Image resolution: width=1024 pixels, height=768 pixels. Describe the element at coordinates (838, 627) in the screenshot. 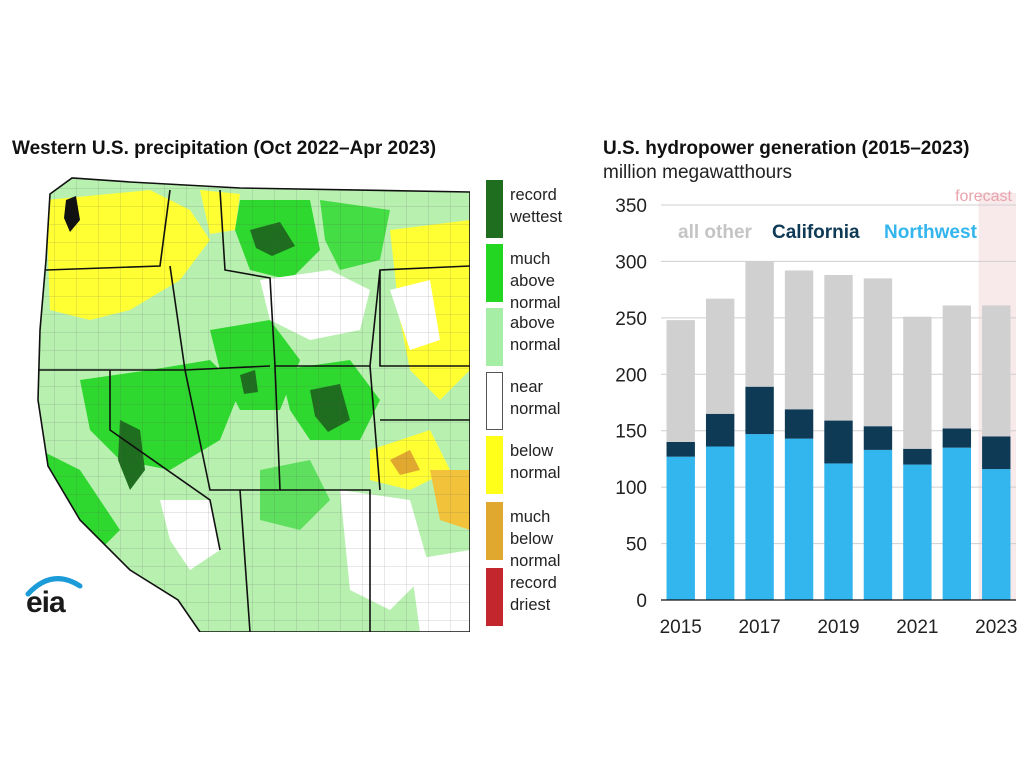

I see `x-tick-label: 2019` at that location.